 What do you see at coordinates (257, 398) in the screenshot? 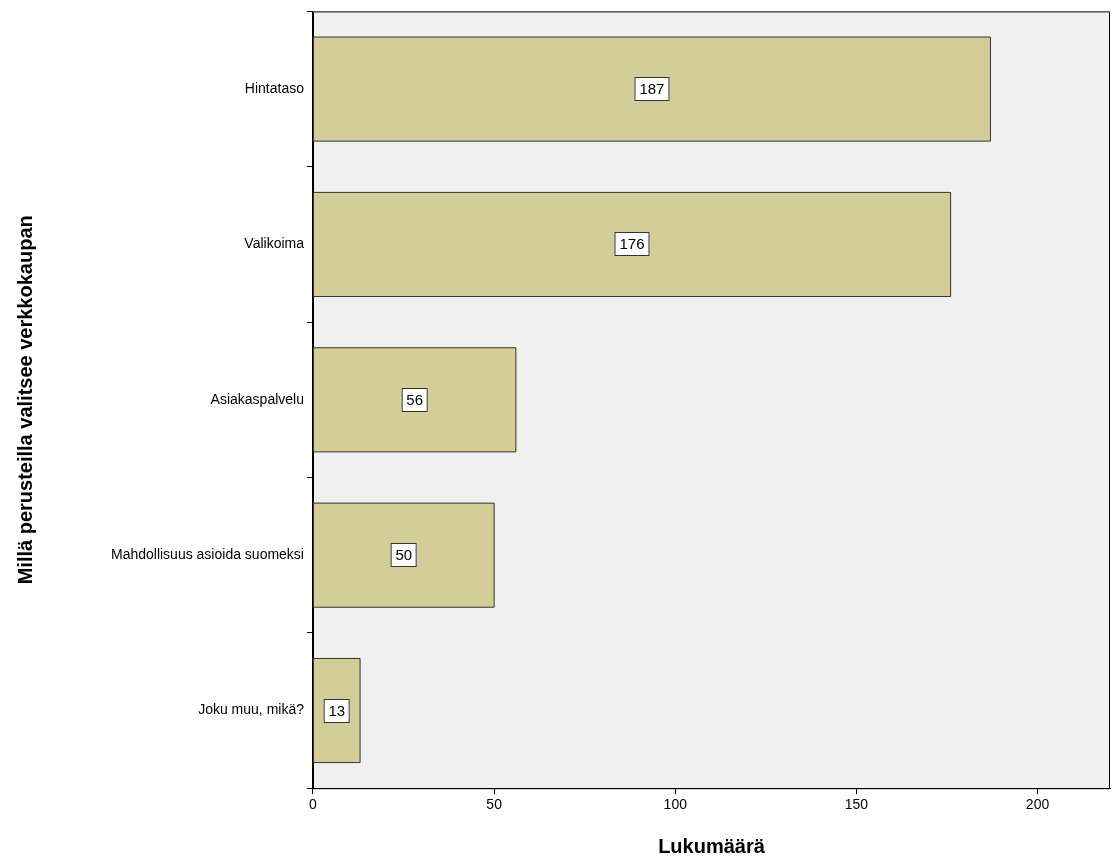
I see `y-tick-label: Asiakaspalvelu` at bounding box center [257, 398].